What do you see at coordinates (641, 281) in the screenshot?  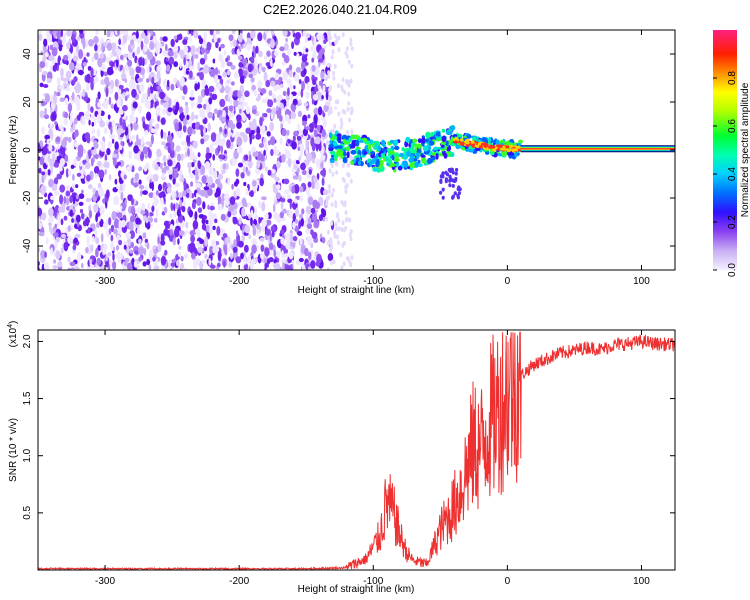 I see `x-tick-label: 100` at bounding box center [641, 281].